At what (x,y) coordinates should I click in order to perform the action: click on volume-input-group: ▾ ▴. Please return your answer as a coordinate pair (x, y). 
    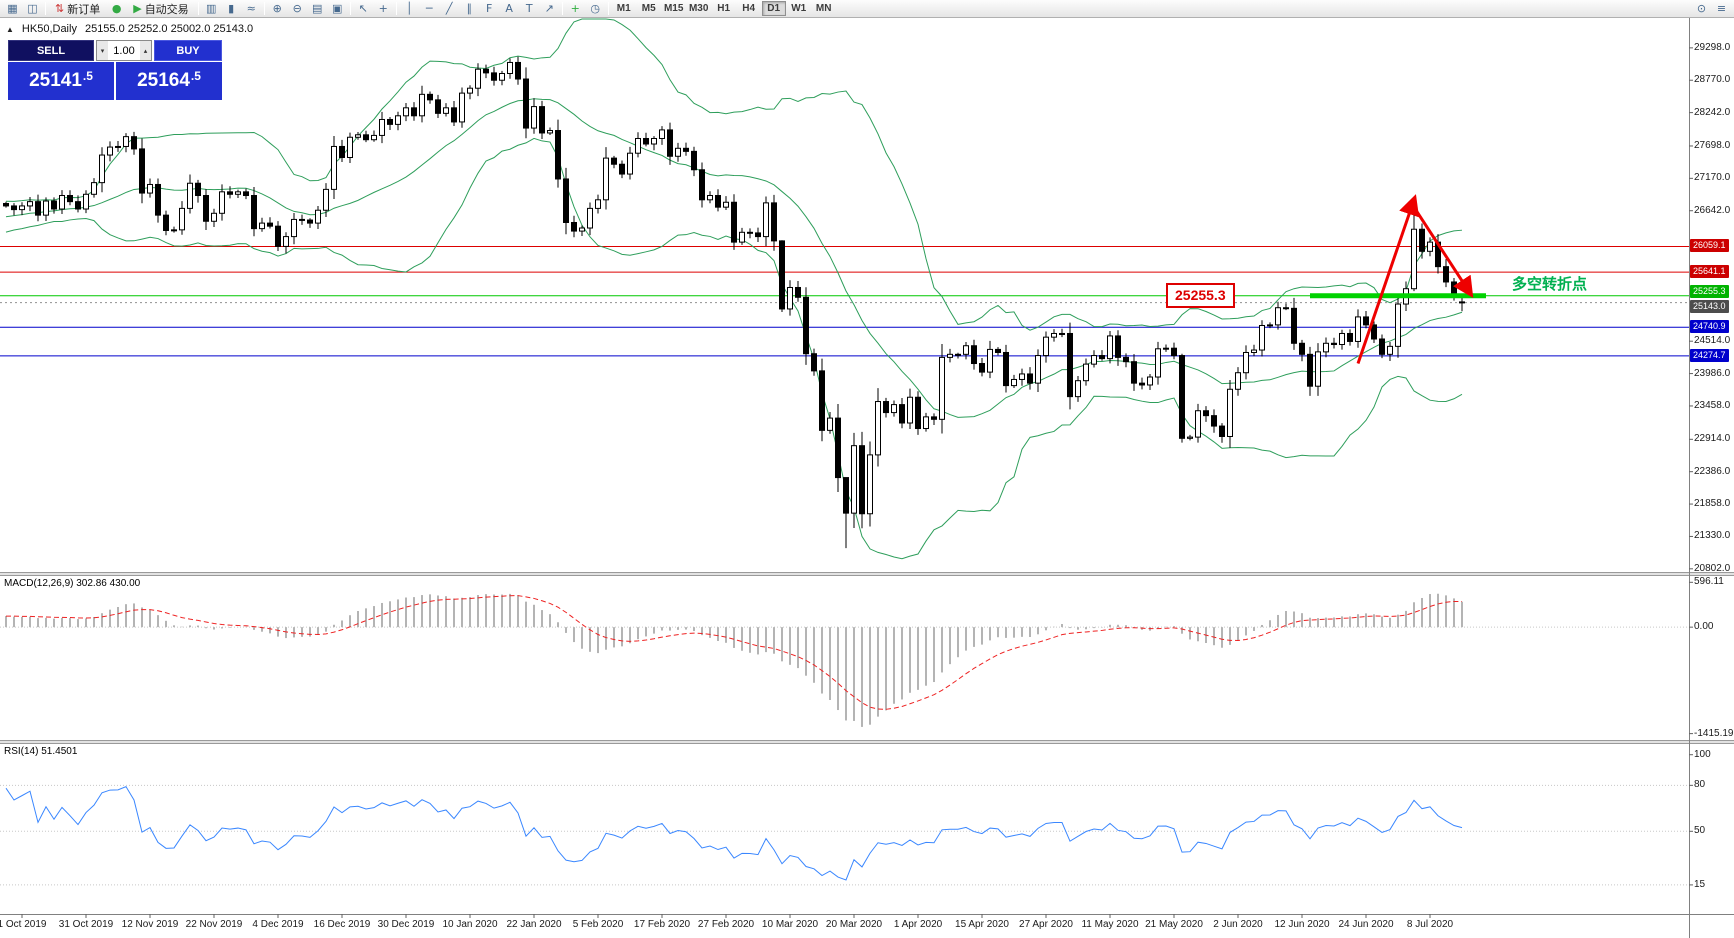
    Looking at the image, I should click on (124, 50).